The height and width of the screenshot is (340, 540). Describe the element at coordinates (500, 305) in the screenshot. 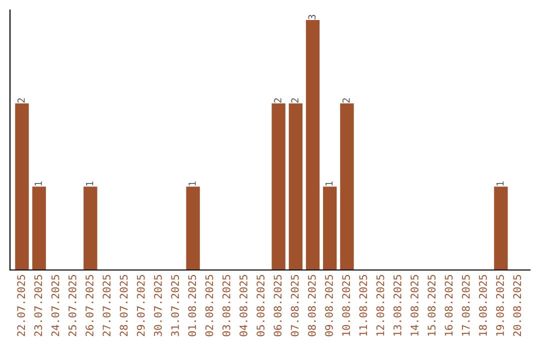

I see `x-tick-label: 19.08.2025` at that location.